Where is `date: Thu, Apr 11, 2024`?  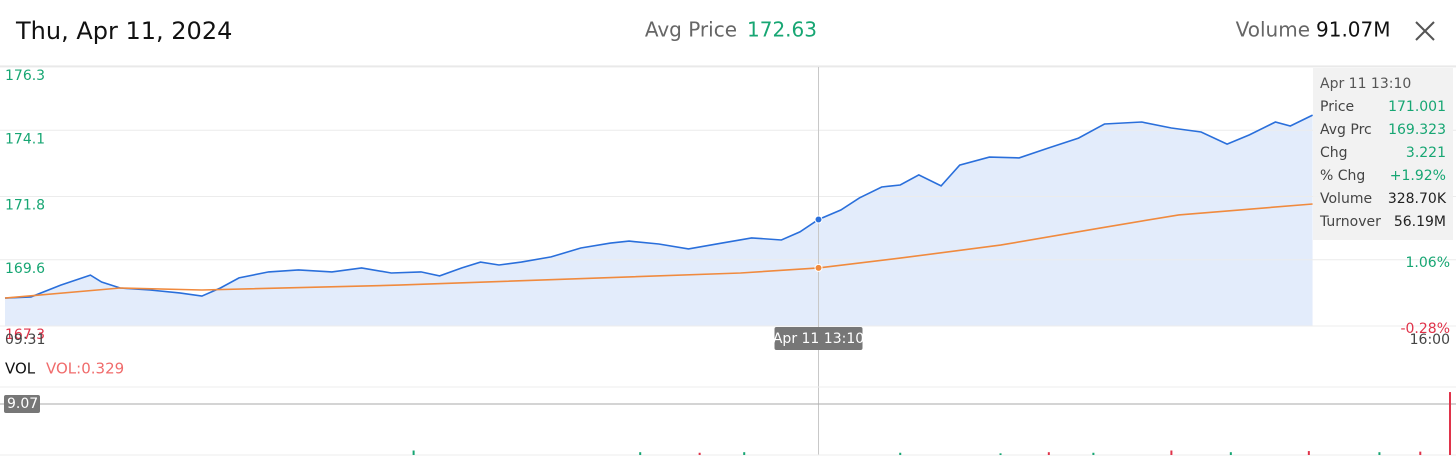 date: Thu, Apr 11, 2024 is located at coordinates (123, 31).